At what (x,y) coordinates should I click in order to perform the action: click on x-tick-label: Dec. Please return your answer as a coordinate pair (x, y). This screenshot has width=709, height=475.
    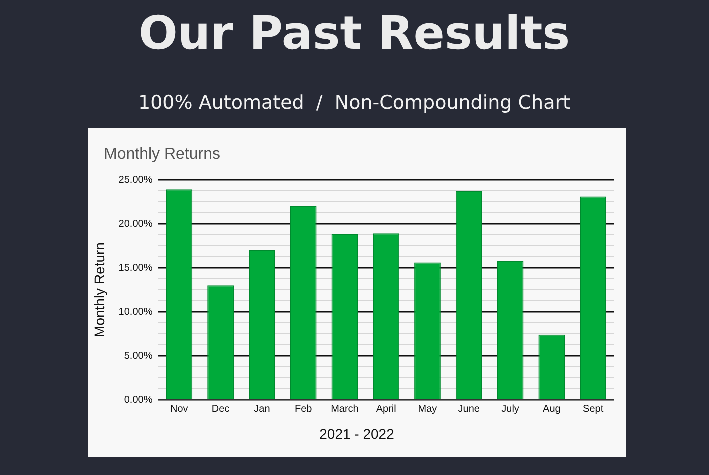
    Looking at the image, I should click on (221, 409).